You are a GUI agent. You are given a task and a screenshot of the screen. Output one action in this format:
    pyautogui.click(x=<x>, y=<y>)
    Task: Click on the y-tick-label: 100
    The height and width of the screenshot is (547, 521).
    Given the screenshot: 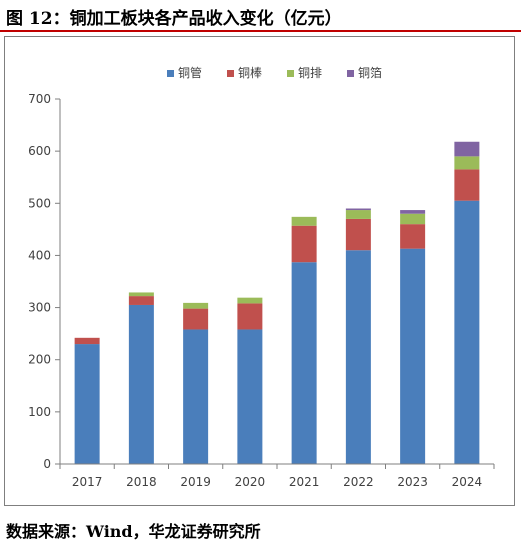 What is the action you would take?
    pyautogui.click(x=39, y=412)
    